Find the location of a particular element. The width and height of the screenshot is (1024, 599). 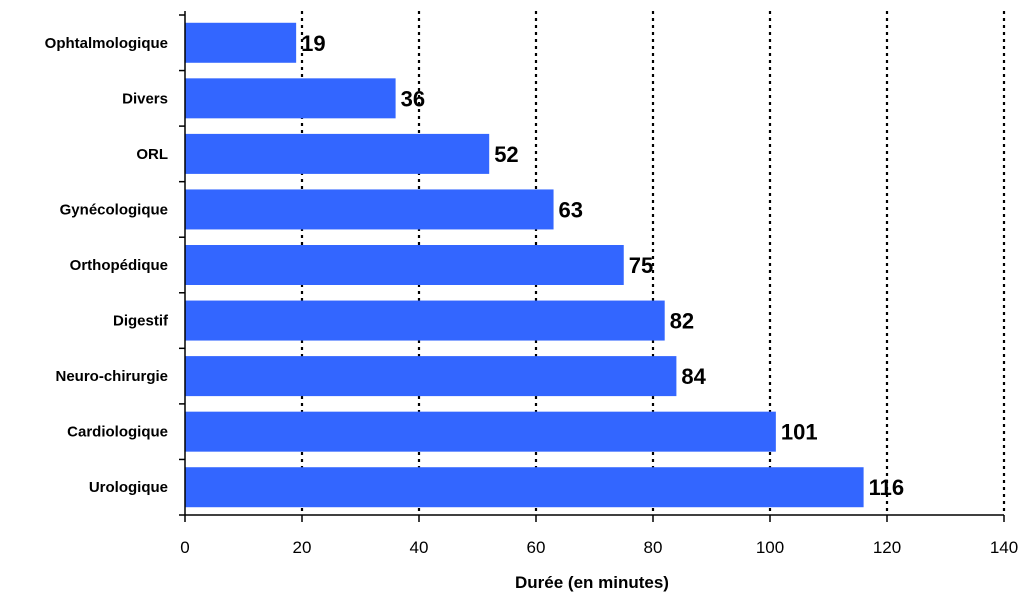

x-tick-label: 40 is located at coordinates (419, 547).